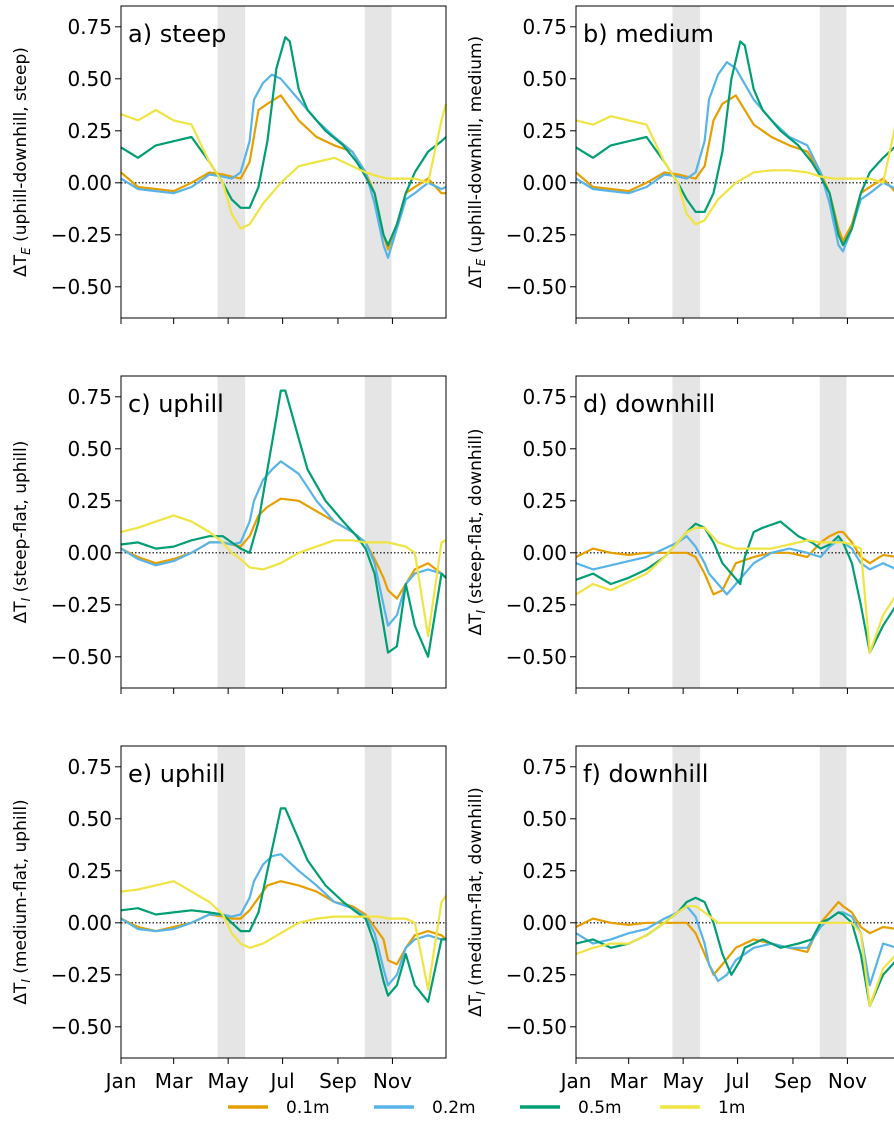 The image size is (894, 1126). I want to click on panel-title: e) uphill, so click(176, 774).